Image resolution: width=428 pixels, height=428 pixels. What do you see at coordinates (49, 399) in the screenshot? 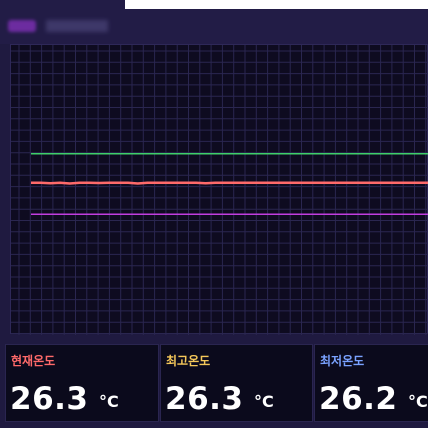
I see `current-temp-value: 26.3` at bounding box center [49, 399].